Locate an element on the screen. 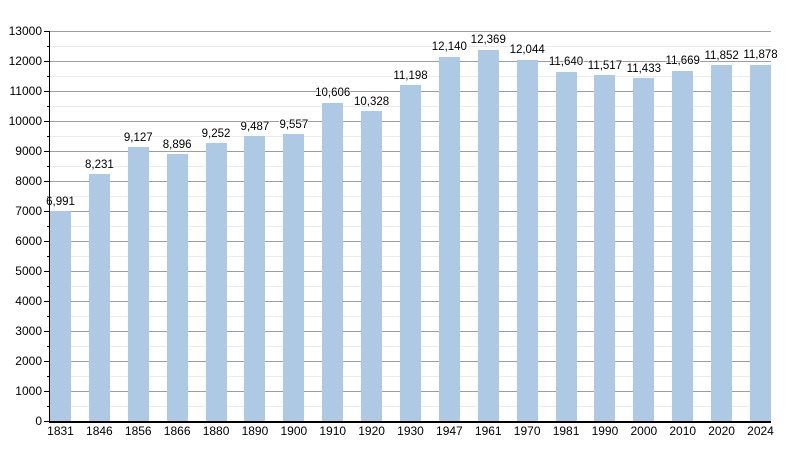 The image size is (800, 450). gridline-minor is located at coordinates (410, 46).